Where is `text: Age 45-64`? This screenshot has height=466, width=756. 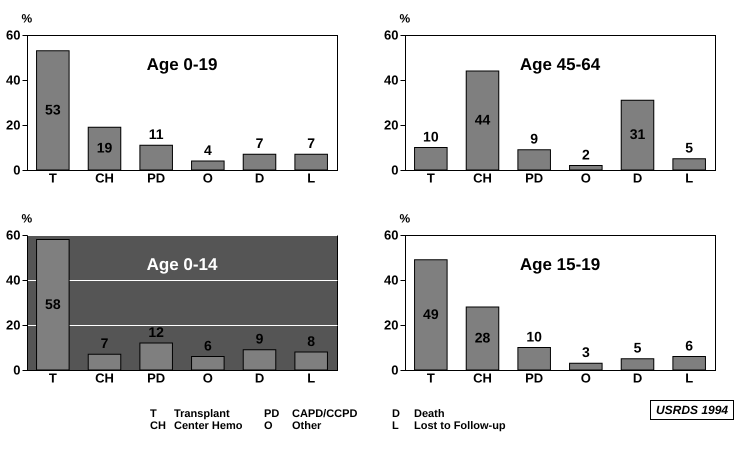
text: Age 45-64 is located at coordinates (560, 64).